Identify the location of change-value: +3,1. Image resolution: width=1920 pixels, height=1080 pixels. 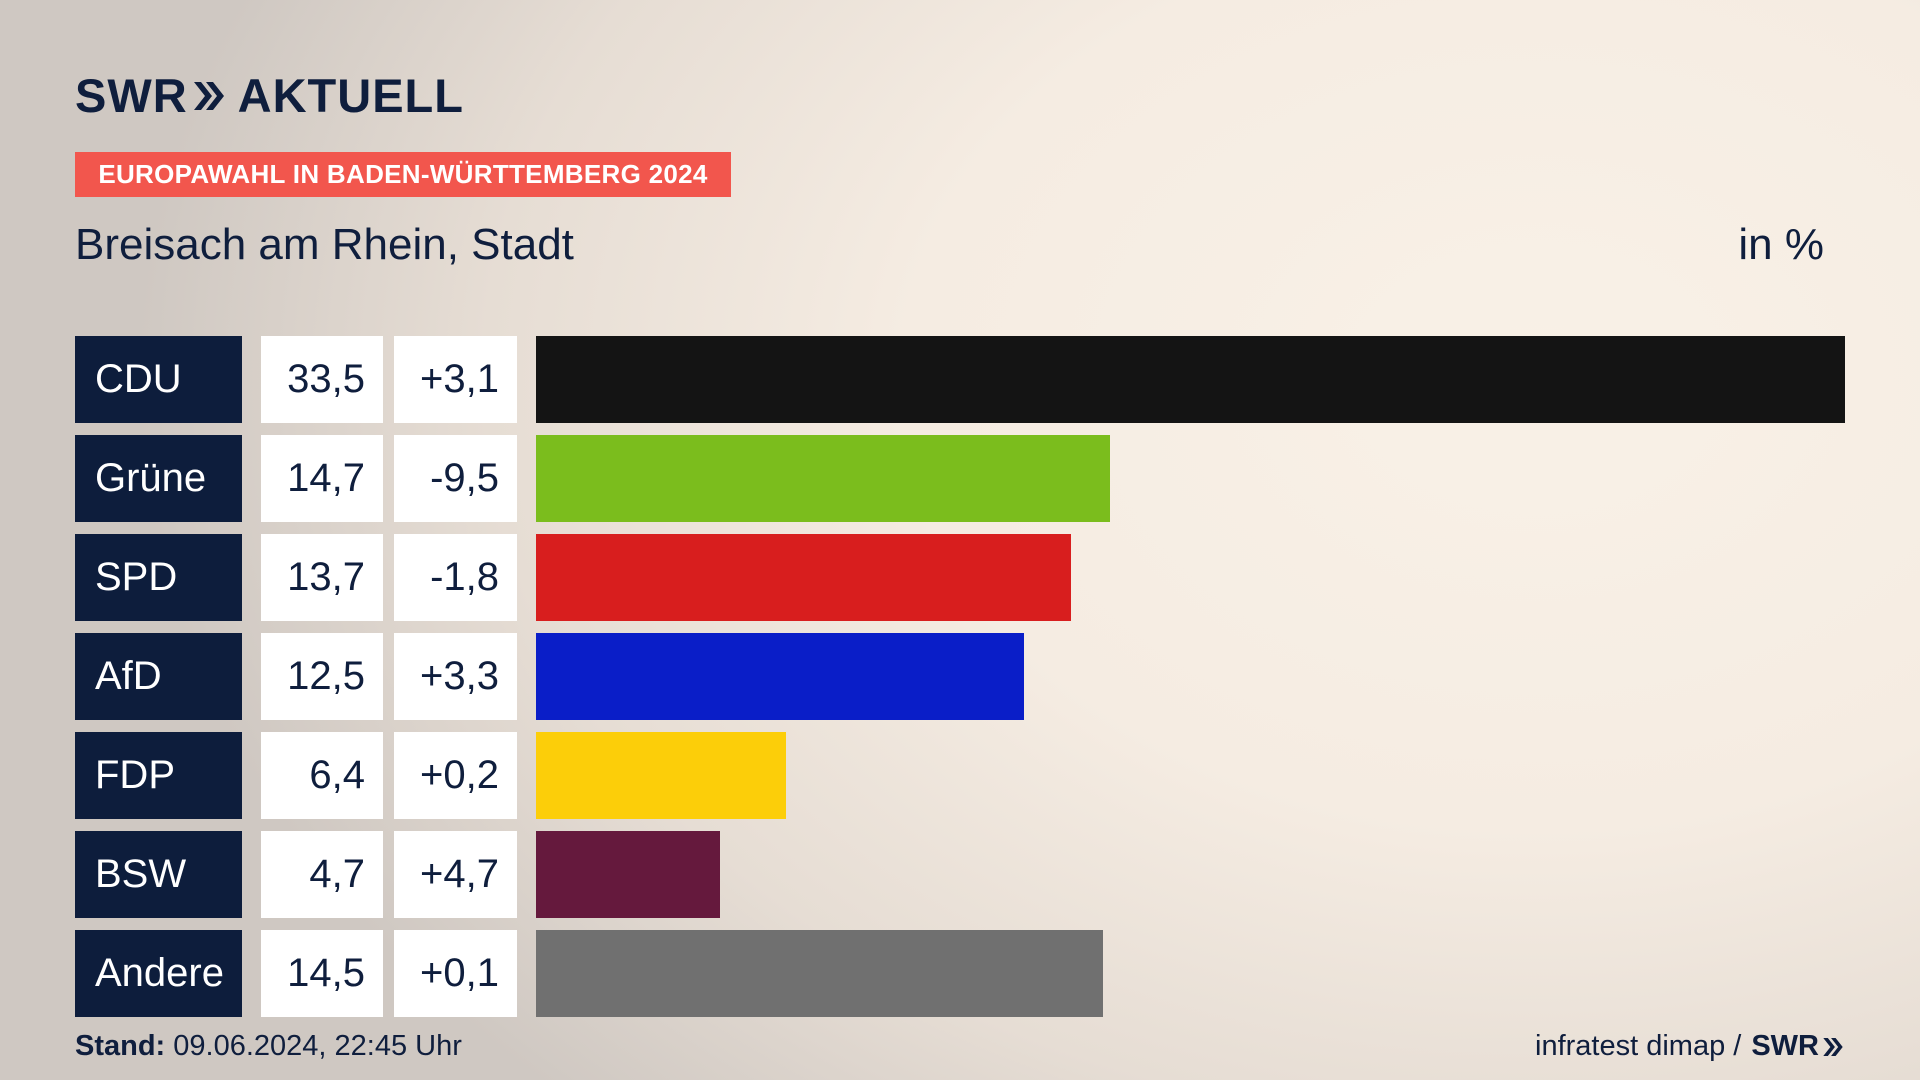
(455, 379).